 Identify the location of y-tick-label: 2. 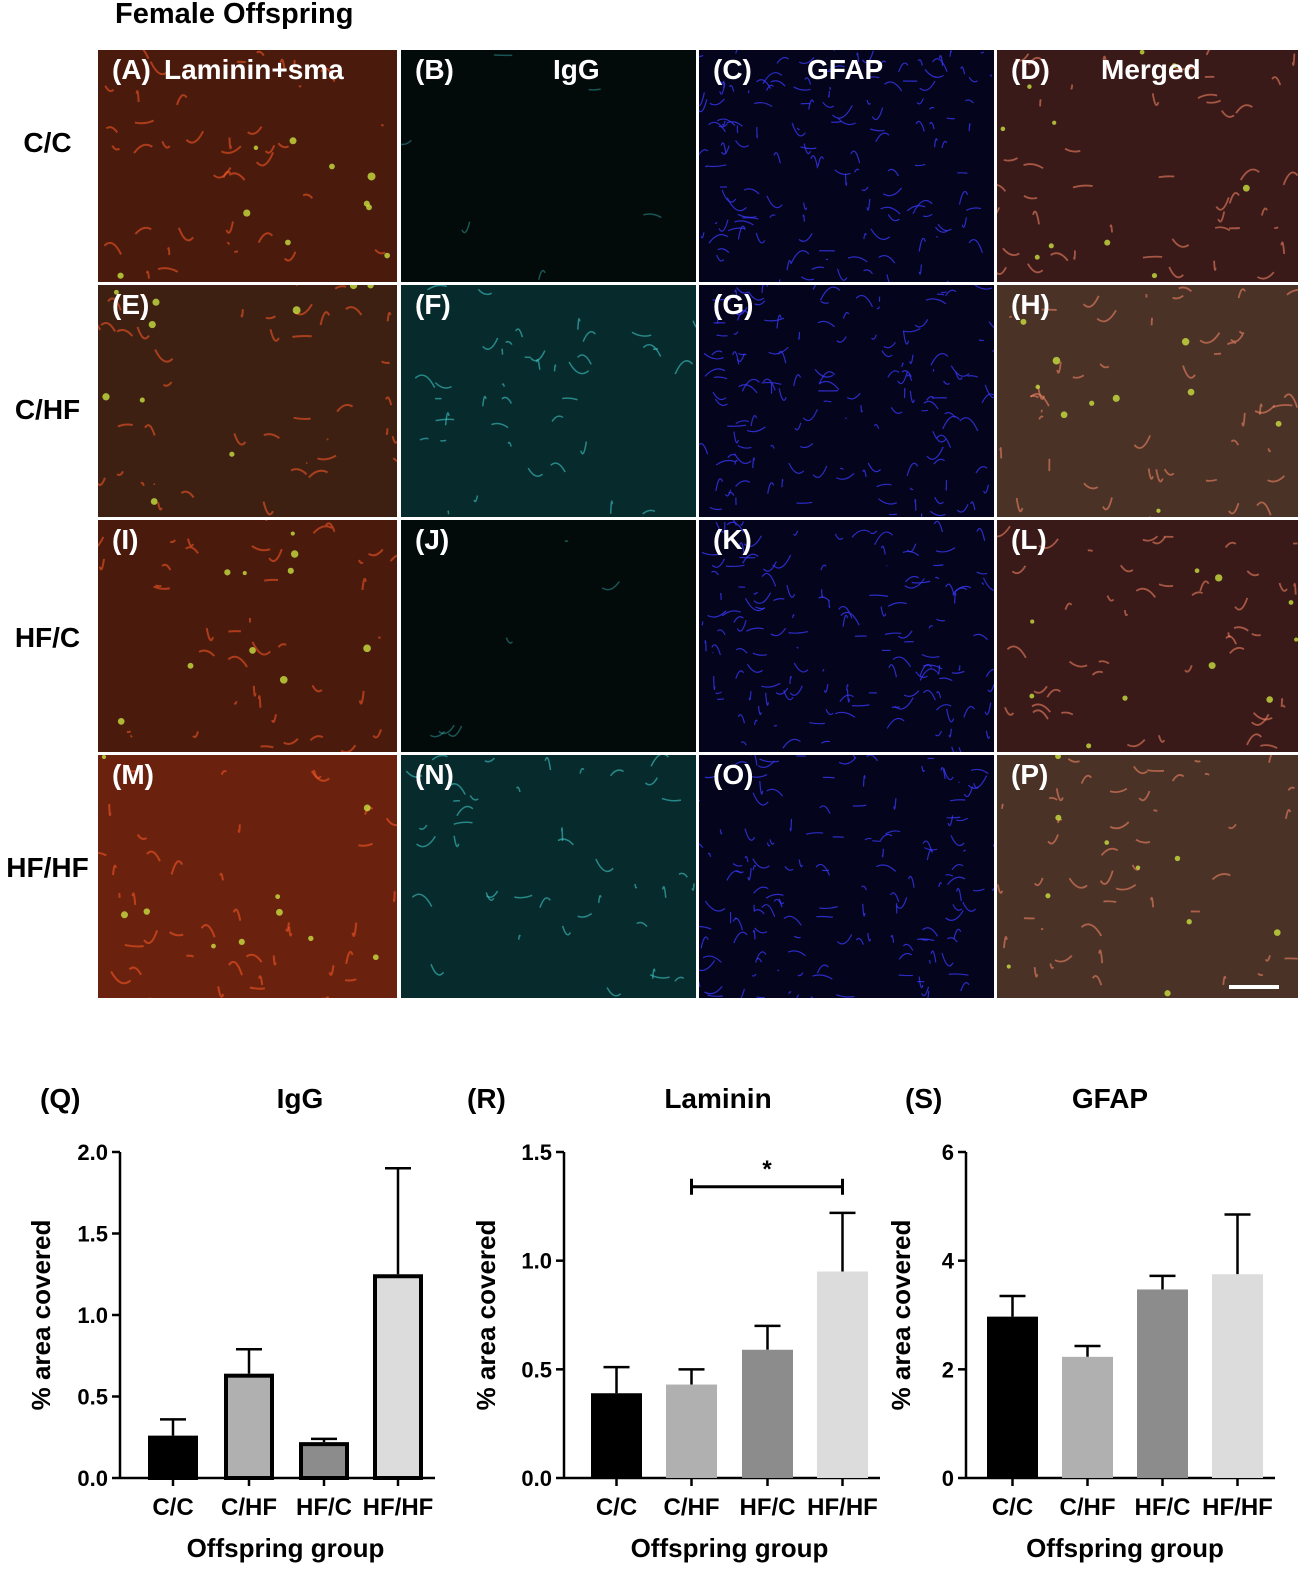
(948, 1369).